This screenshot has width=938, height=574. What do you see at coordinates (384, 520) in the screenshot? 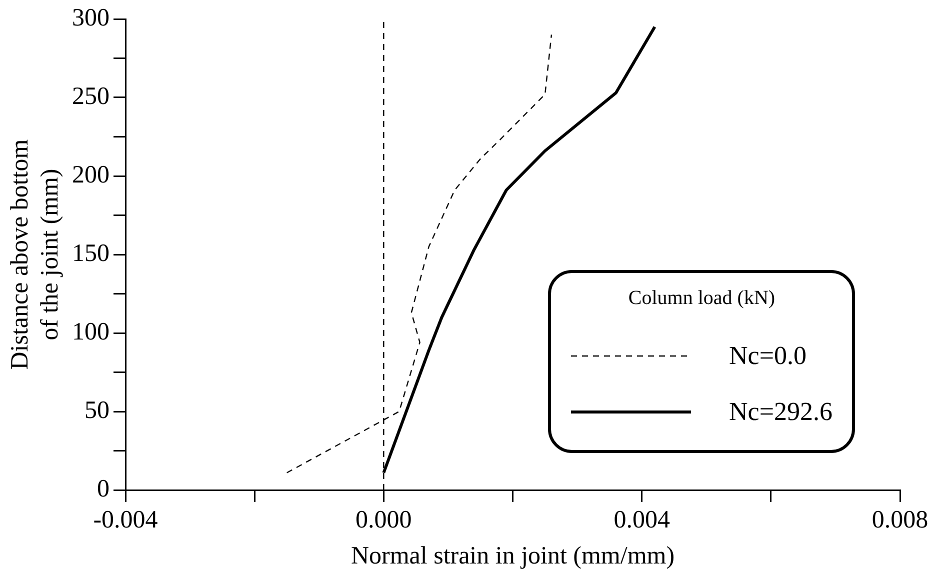
I see `x-tick-label: 0.000` at bounding box center [384, 520].